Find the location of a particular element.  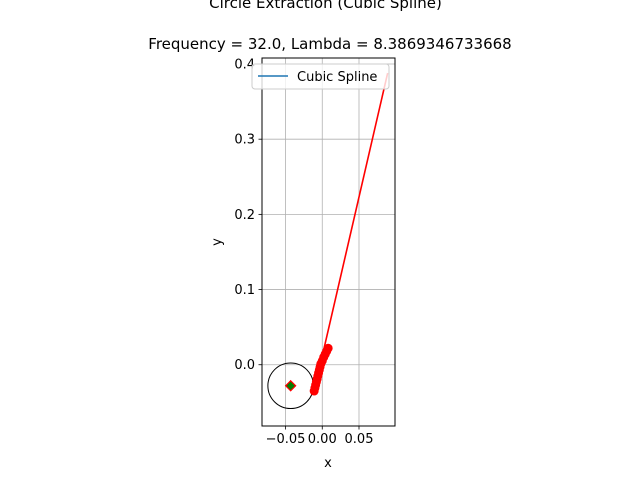

x-tick-label: 0.00 is located at coordinates (322, 439).